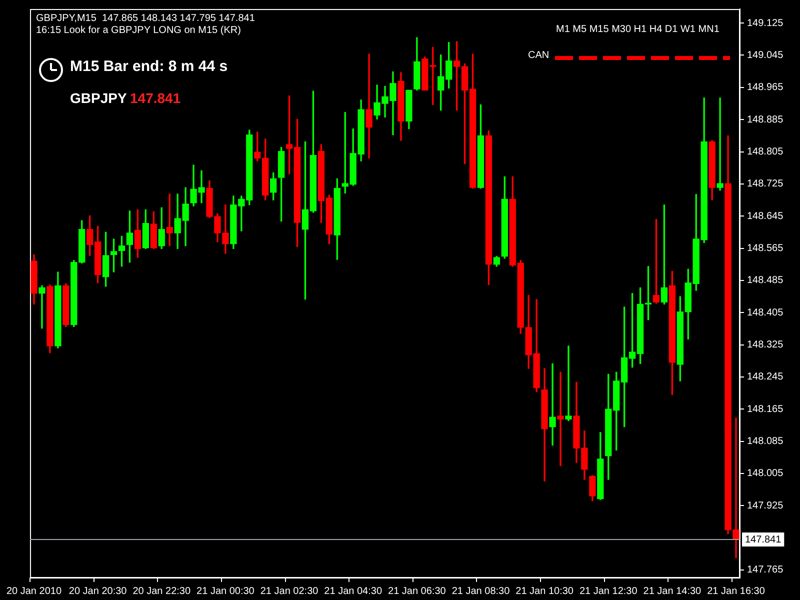 The height and width of the screenshot is (600, 800). I want to click on text: 16:15 Look for a GBPJPY LONG on M15 (KR), so click(139, 31).